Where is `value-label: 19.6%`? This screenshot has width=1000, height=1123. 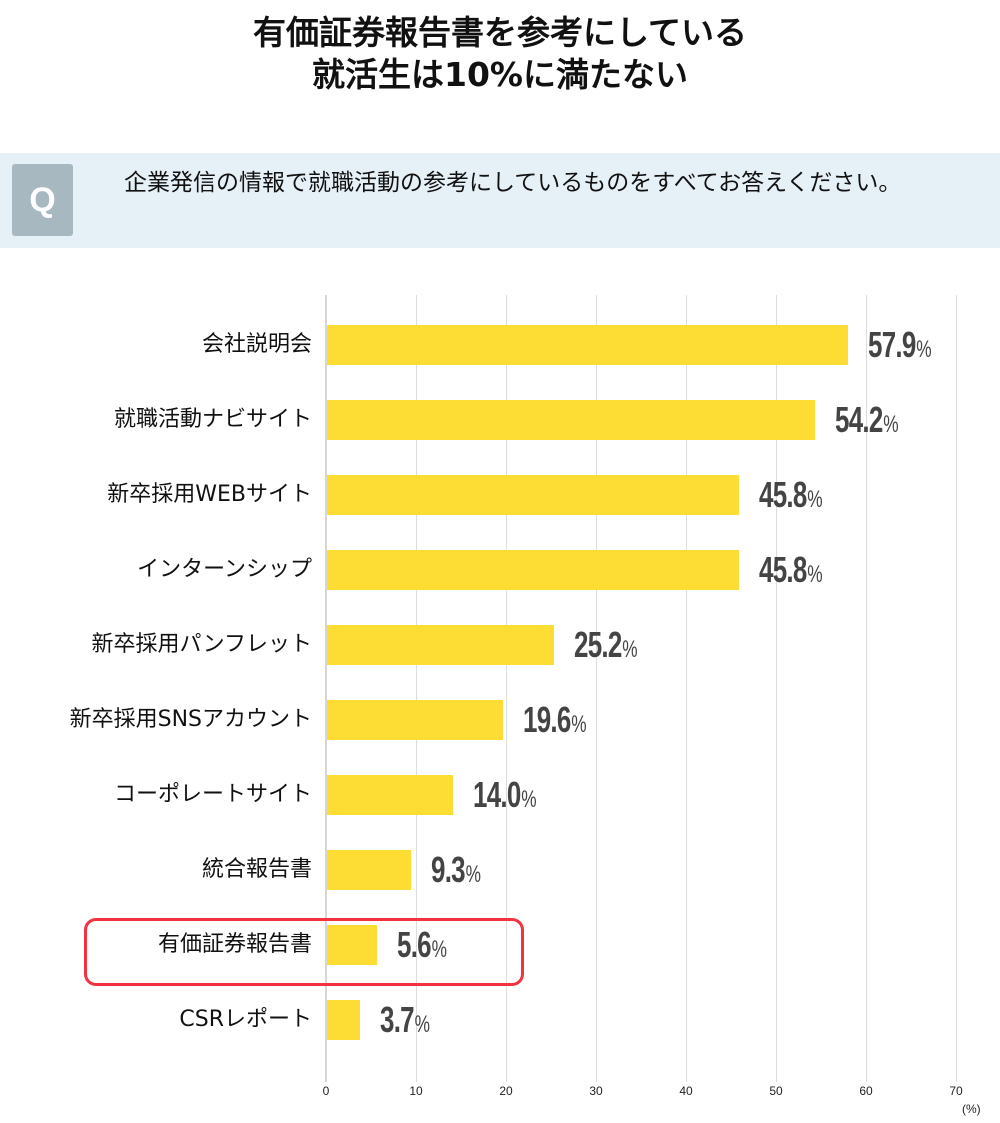 value-label: 19.6% is located at coordinates (555, 719).